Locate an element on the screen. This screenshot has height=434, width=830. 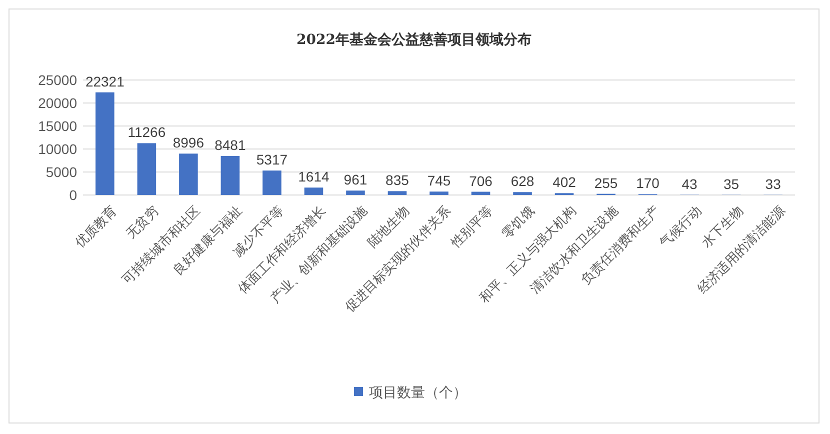
y-tick-label: 0 is located at coordinates (73, 194).